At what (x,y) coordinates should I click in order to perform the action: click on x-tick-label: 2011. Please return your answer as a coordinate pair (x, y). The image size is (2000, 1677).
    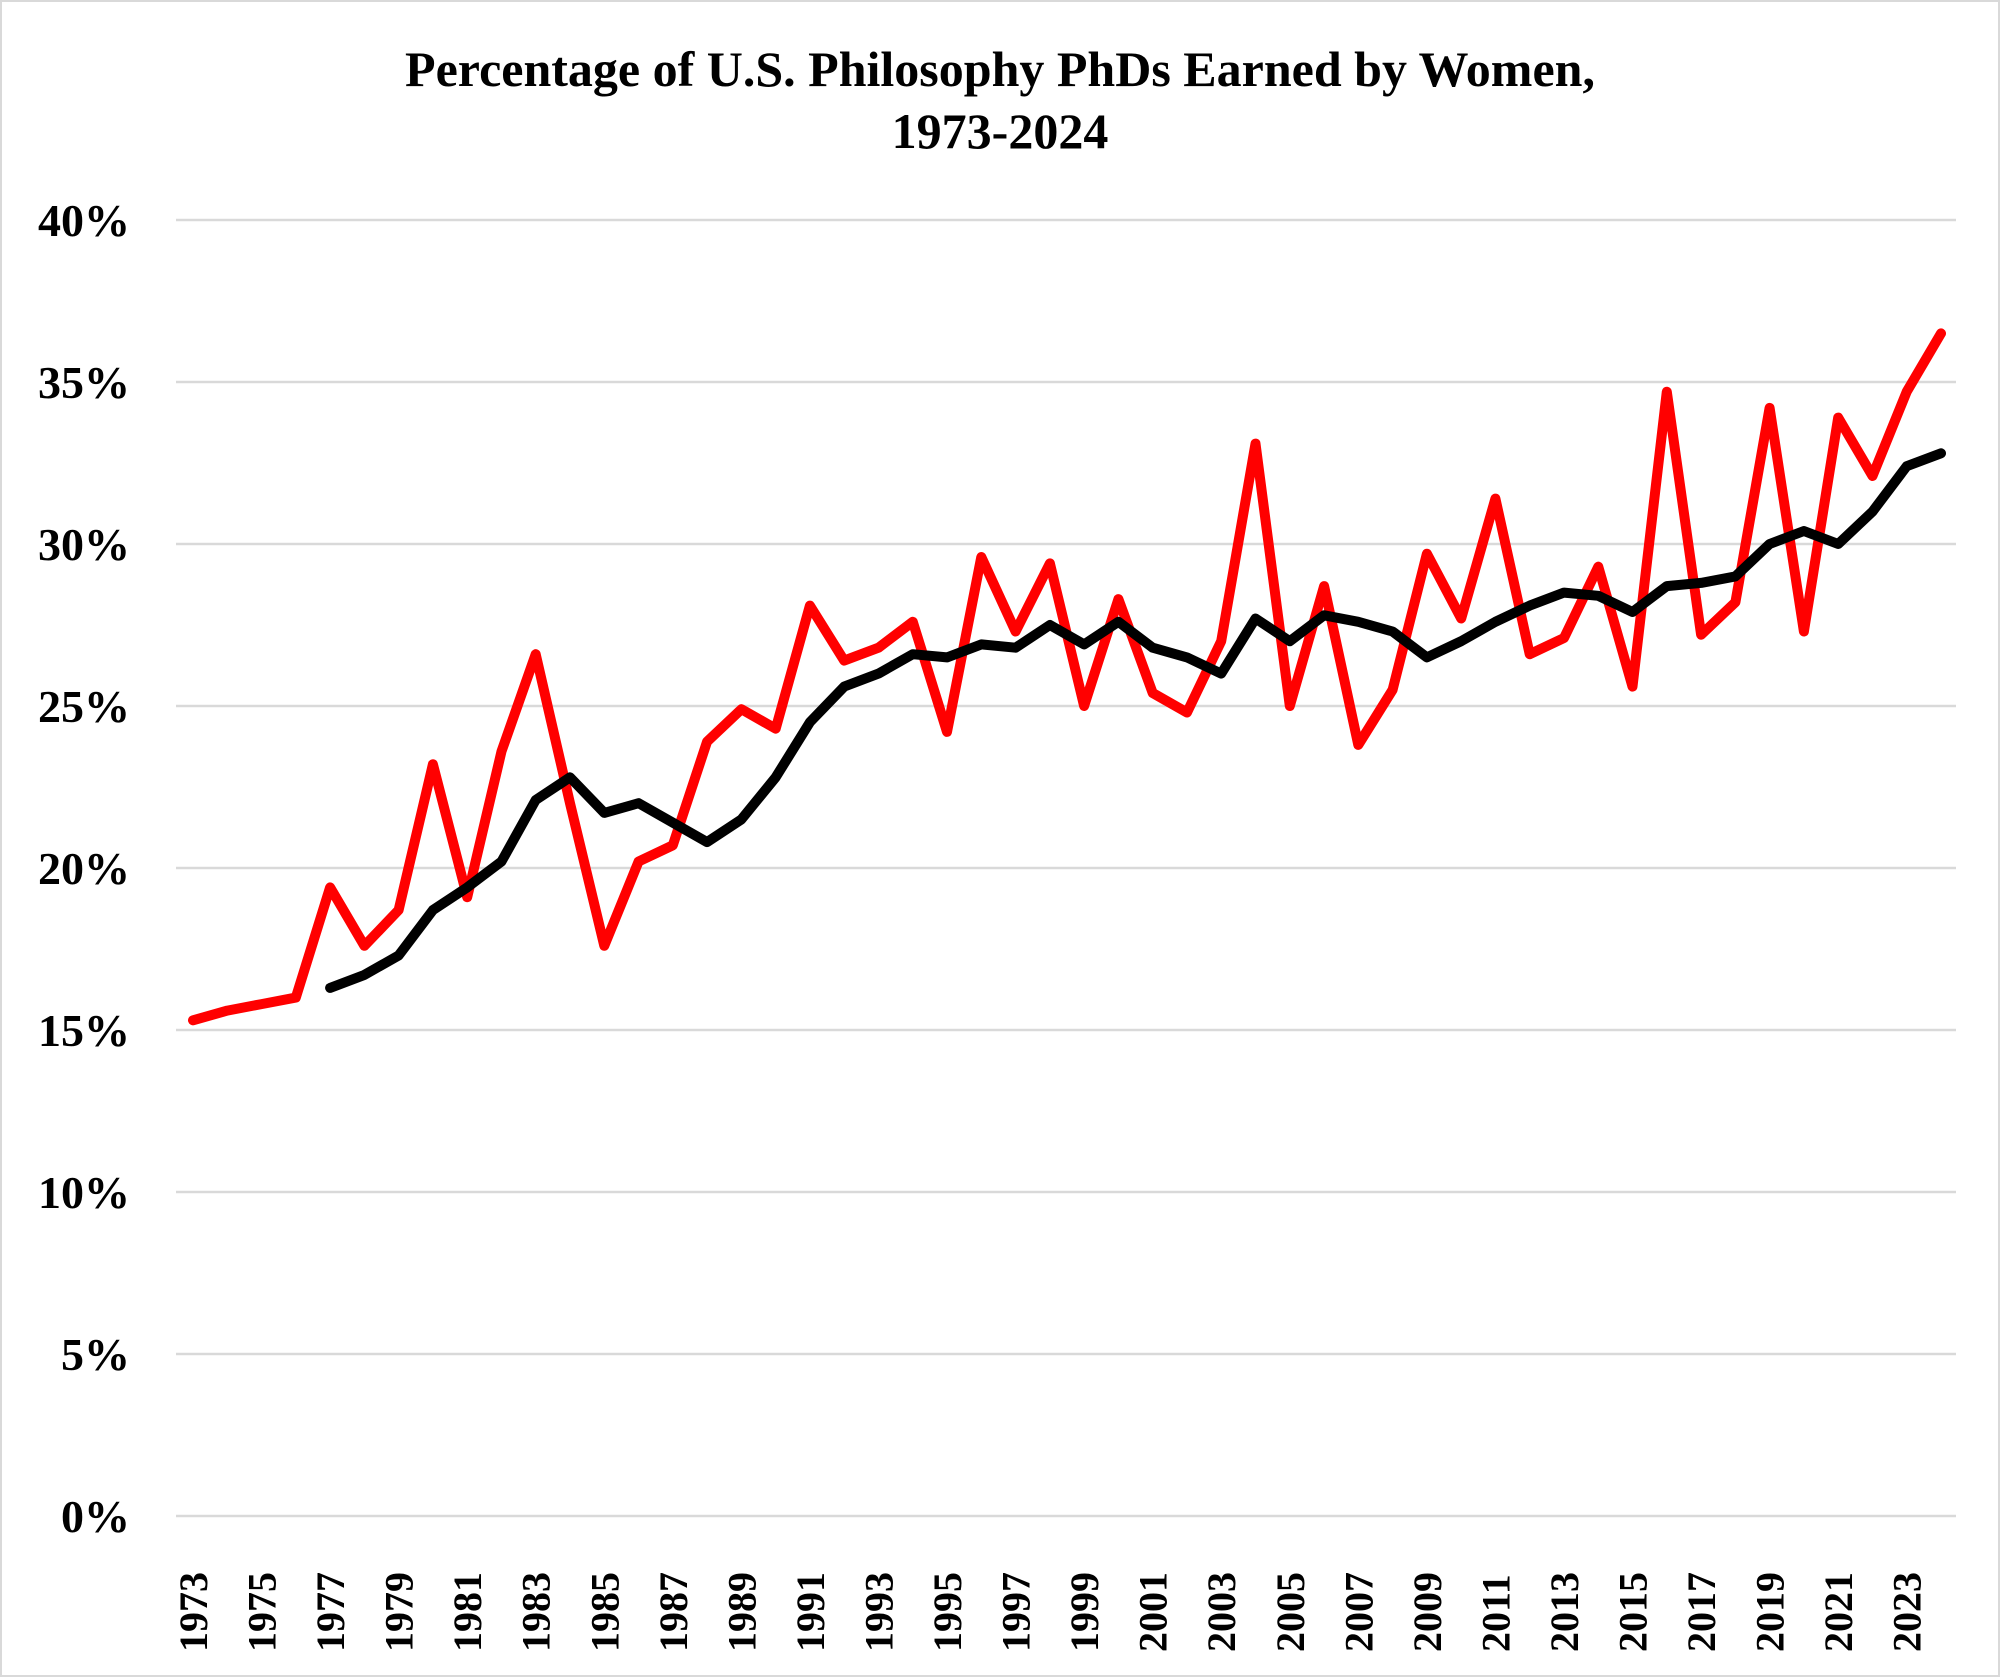
    Looking at the image, I should click on (1495, 1613).